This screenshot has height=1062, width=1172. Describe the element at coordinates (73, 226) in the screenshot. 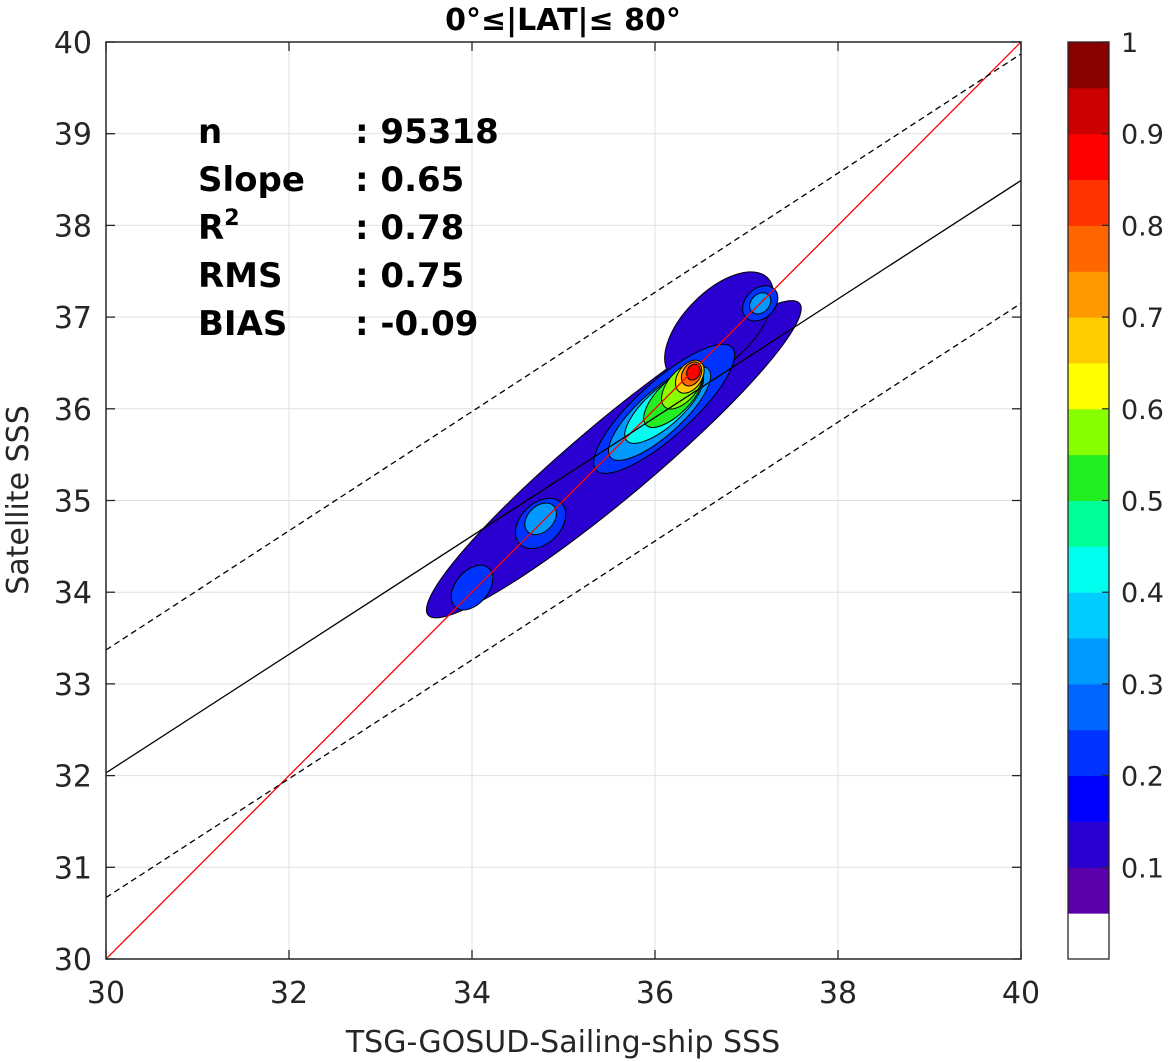

I see `y-tick-label: 38` at that location.